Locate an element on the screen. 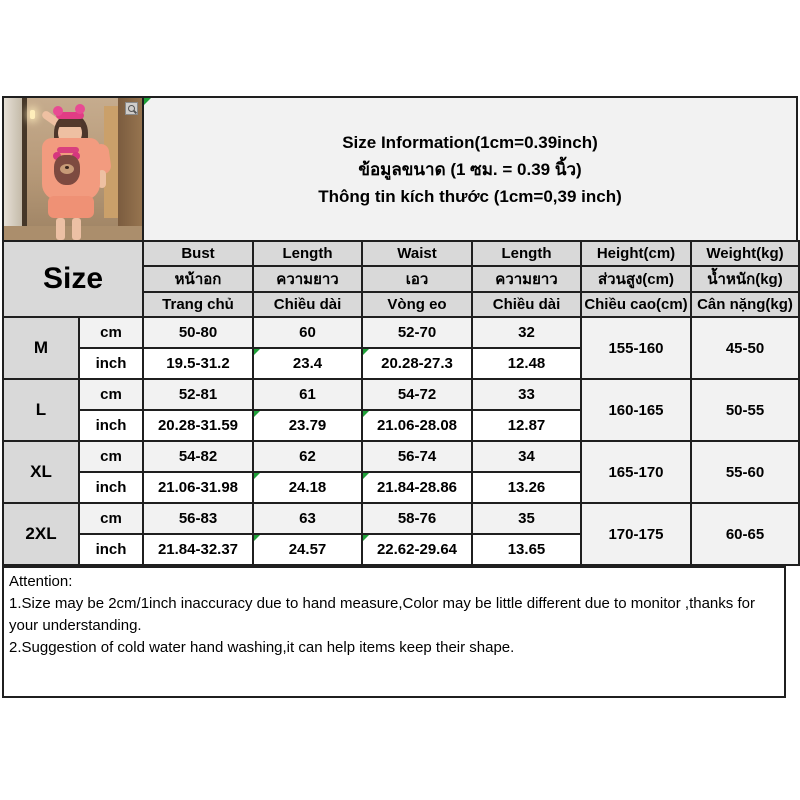 This screenshot has height=800, width=800. column-header: Cân nặng(kg) is located at coordinates (745, 304).